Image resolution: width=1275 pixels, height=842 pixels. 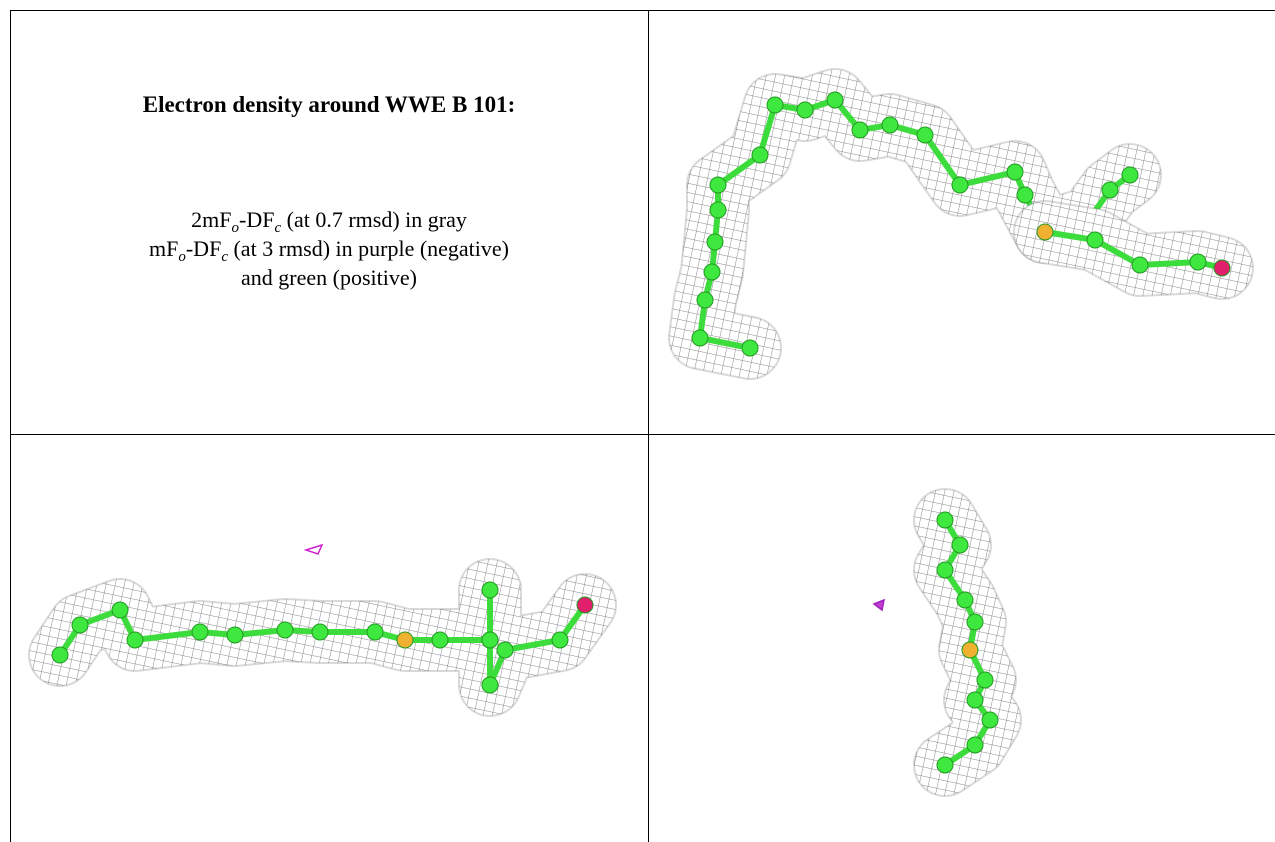 I want to click on legend-line: mFo-DFc (at 3 rmsd) in purple (negative), so click(x=329, y=249).